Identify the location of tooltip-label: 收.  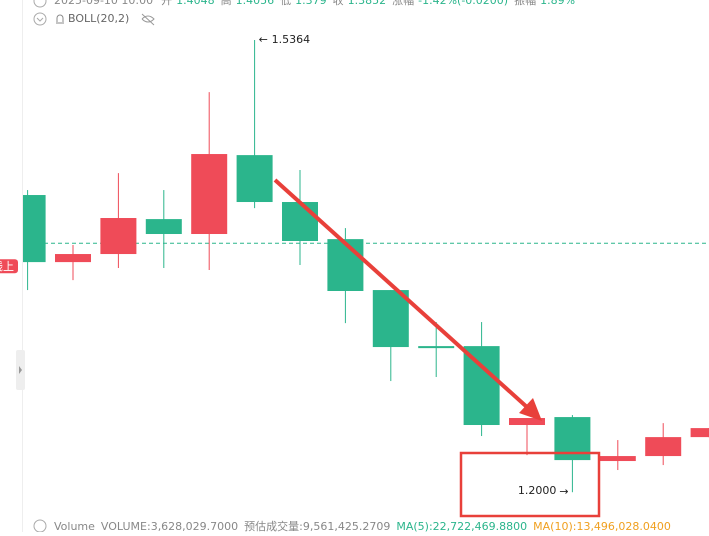
(338, 3).